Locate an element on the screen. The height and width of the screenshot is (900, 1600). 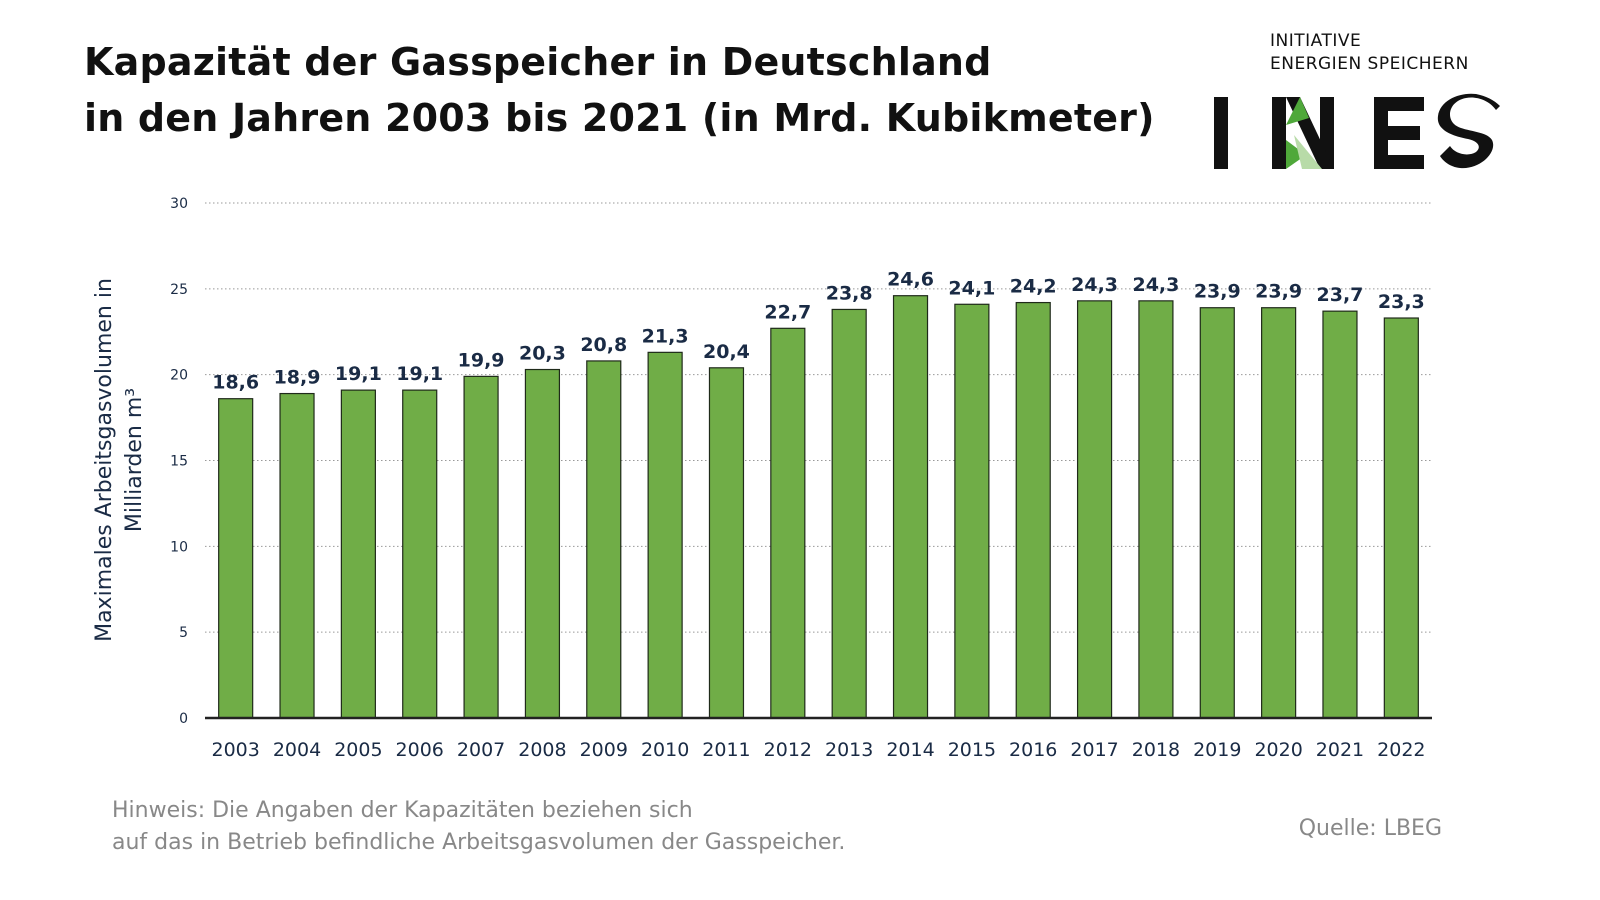
x-tick-label: 2003 is located at coordinates (235, 750).